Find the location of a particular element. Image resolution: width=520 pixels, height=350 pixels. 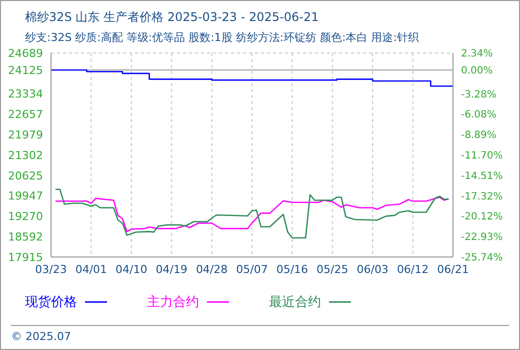

x-tick-label: 06/03 is located at coordinates (372, 269).